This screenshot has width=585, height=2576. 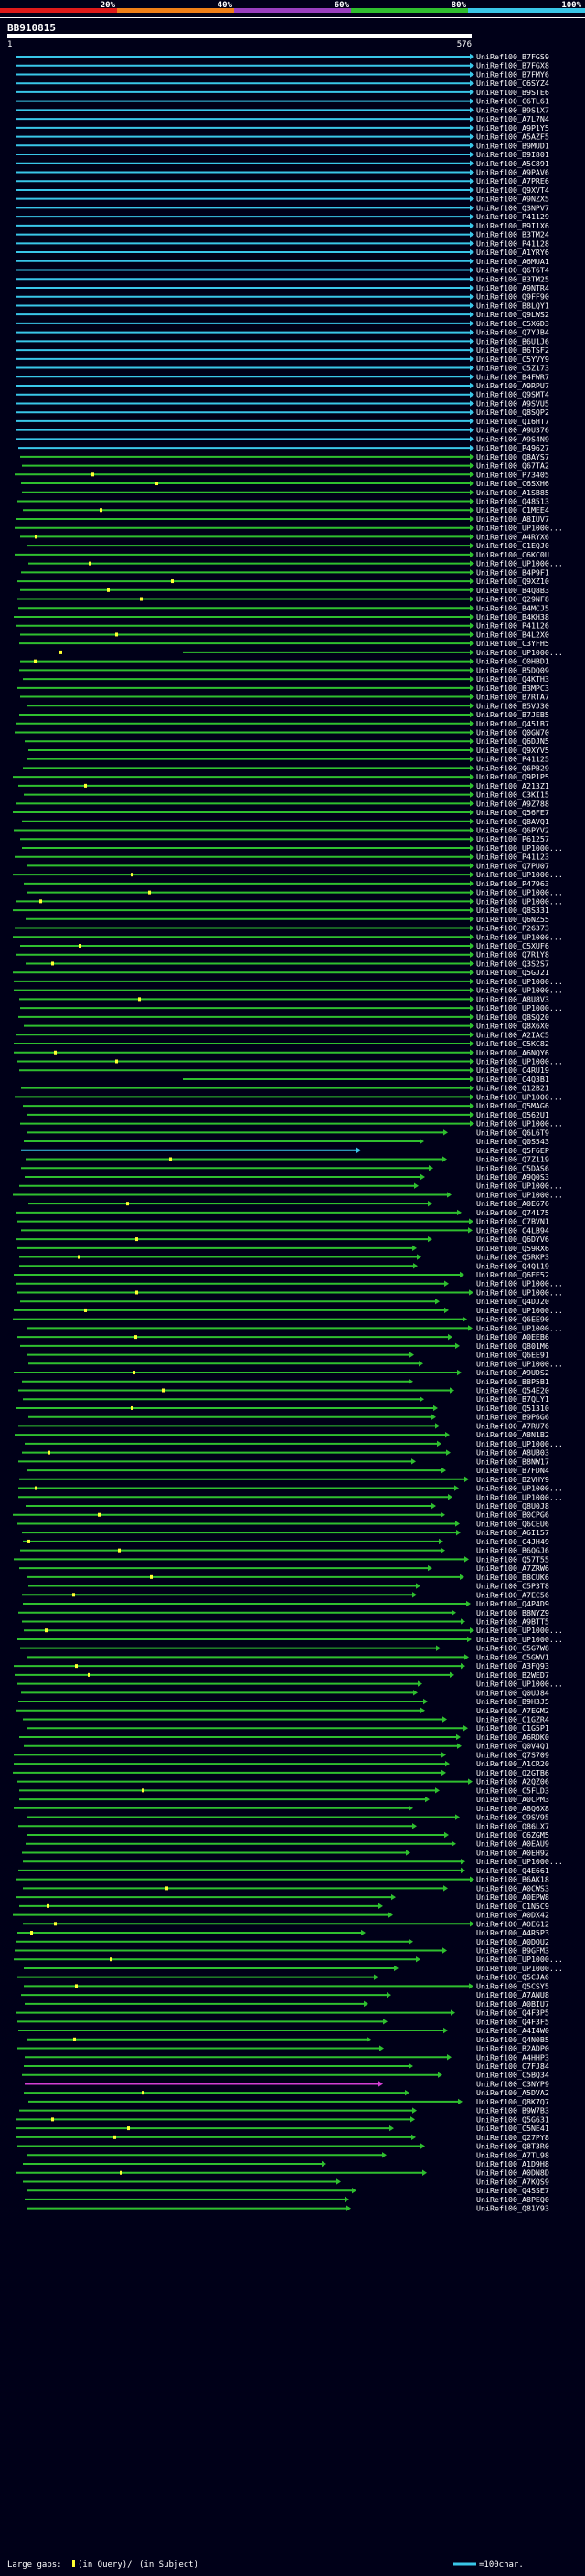 What do you see at coordinates (512, 474) in the screenshot?
I see `hit-label: UniRef100_P73405` at bounding box center [512, 474].